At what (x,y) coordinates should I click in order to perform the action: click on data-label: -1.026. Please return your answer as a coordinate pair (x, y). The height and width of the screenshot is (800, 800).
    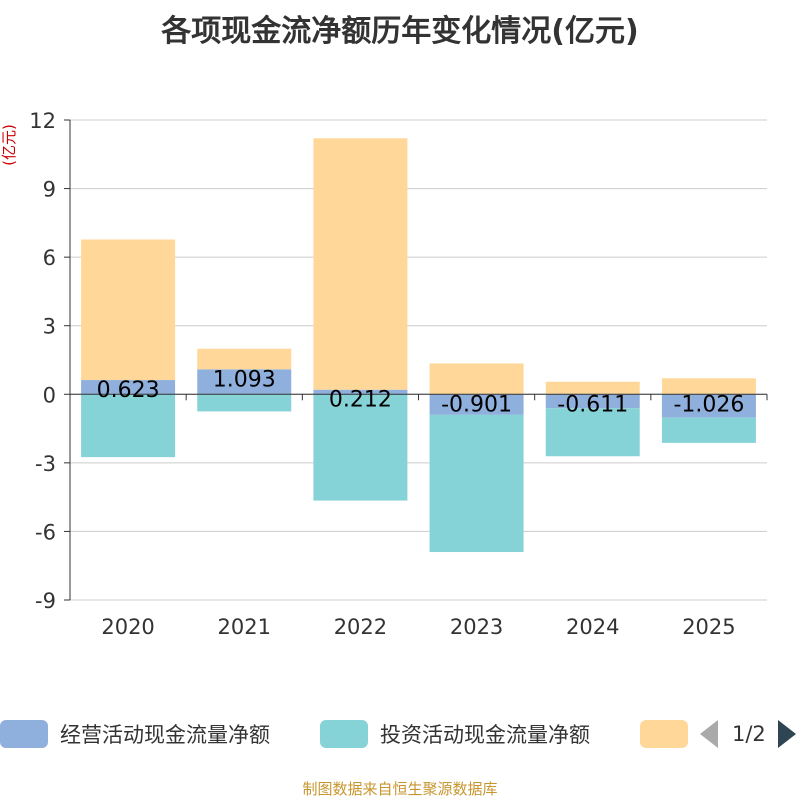
    Looking at the image, I should click on (708, 404).